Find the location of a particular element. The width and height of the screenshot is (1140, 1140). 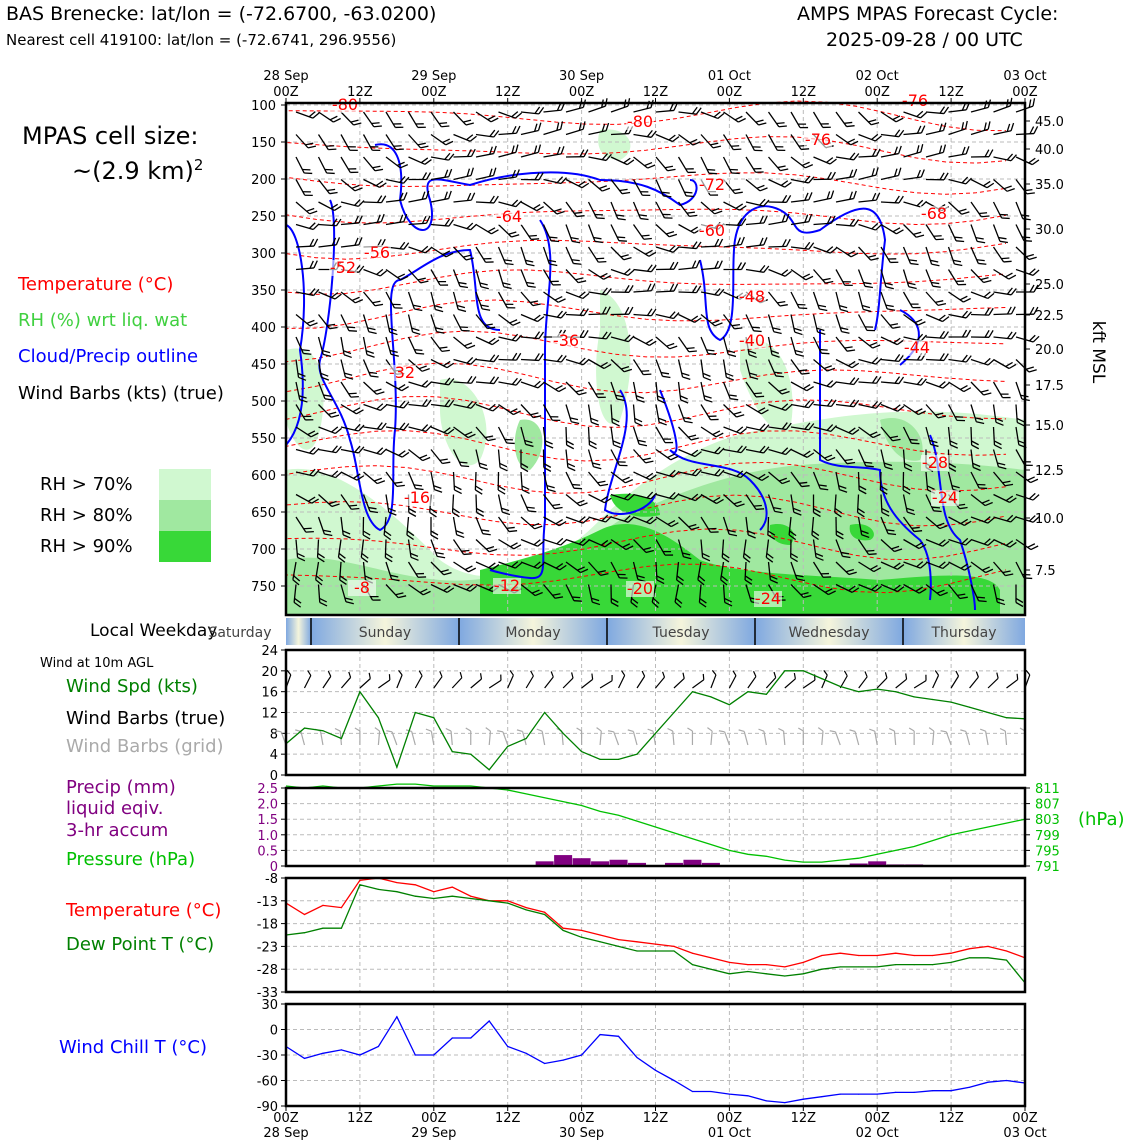

top-hour-label: 00Z is located at coordinates (582, 92).